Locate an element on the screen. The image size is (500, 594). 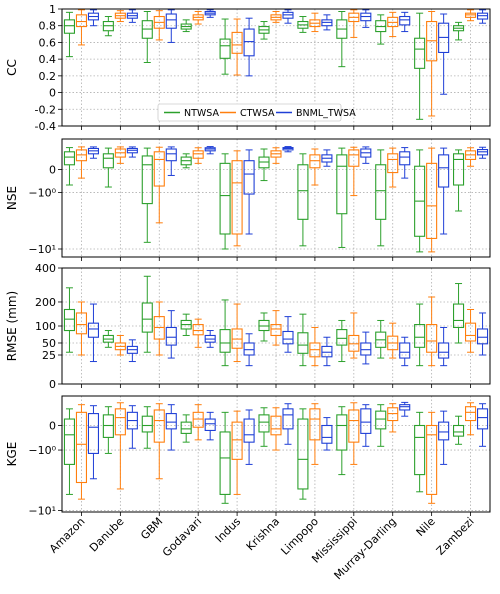
legend: NTWSA CTWSA BNML_TWSA is located at coordinates (256, 112).